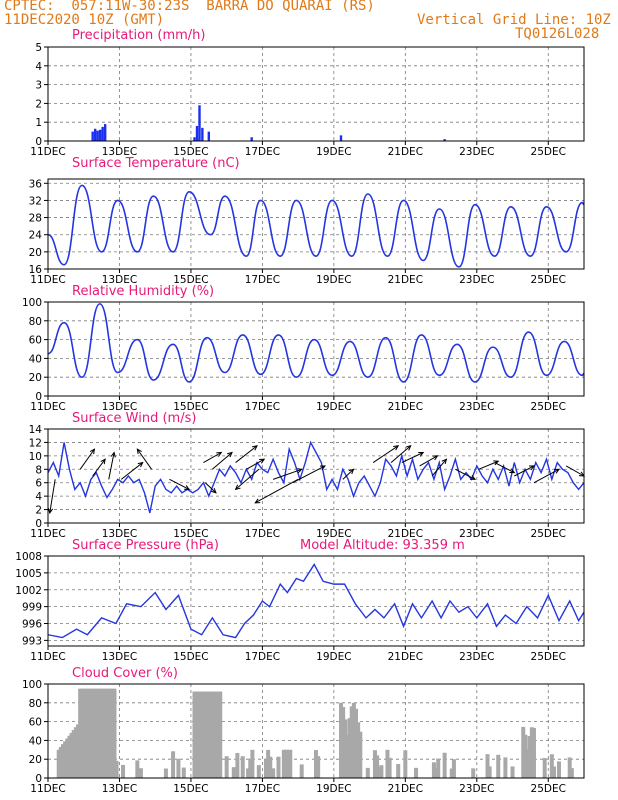  What do you see at coordinates (35, 253) in the screenshot?
I see `y-tick-label: 20` at bounding box center [35, 253].